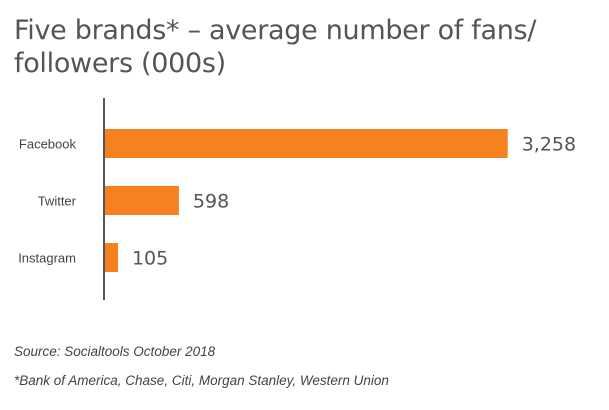  What do you see at coordinates (142, 200) in the screenshot?
I see `bar-twitter` at bounding box center [142, 200].